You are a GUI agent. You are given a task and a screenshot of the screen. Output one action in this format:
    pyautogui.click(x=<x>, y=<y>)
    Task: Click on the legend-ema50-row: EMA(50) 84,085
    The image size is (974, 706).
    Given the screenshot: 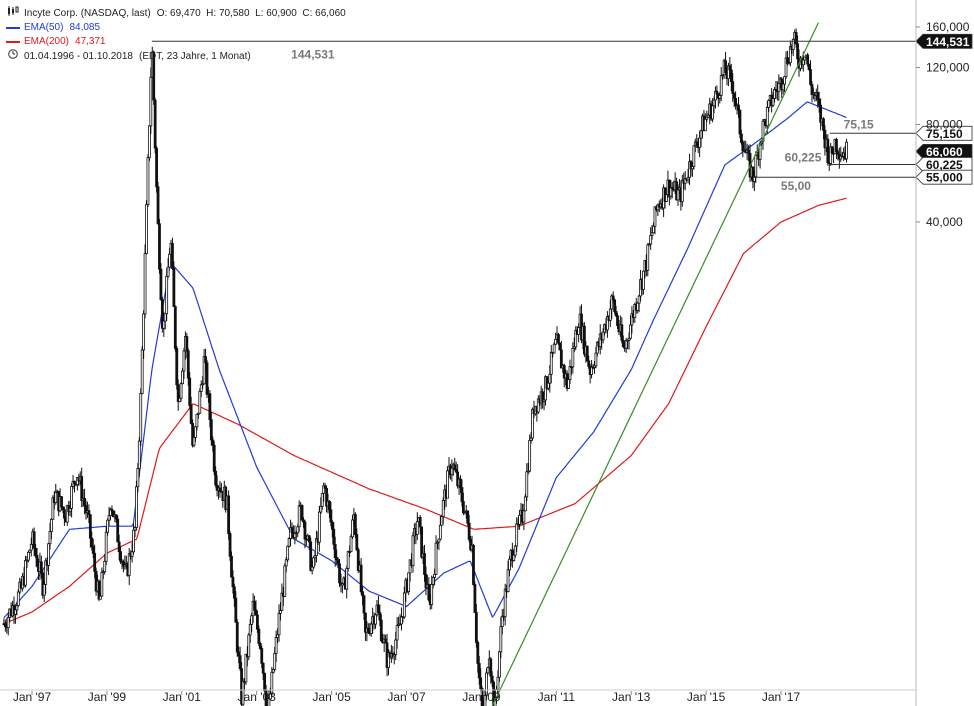 What is the action you would take?
    pyautogui.click(x=176, y=28)
    